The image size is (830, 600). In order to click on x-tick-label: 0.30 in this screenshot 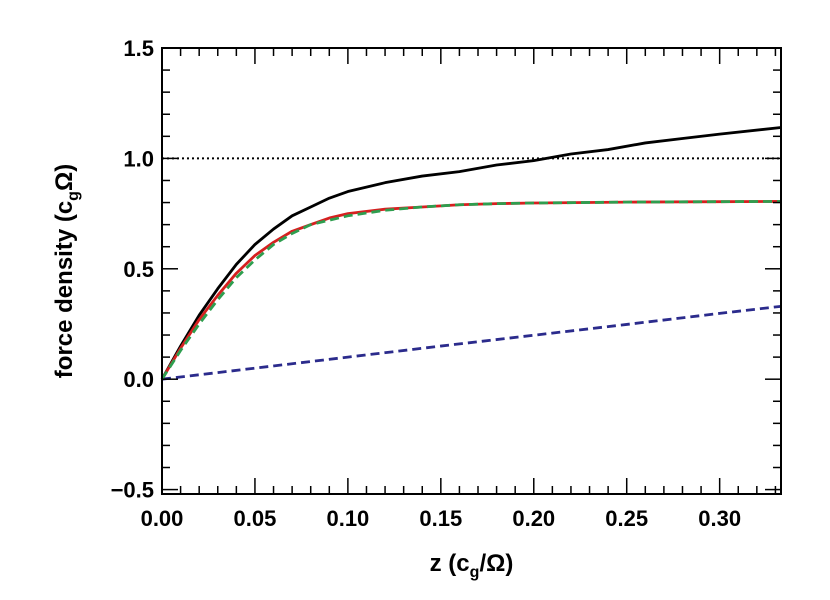, I will do `click(719, 518)`.